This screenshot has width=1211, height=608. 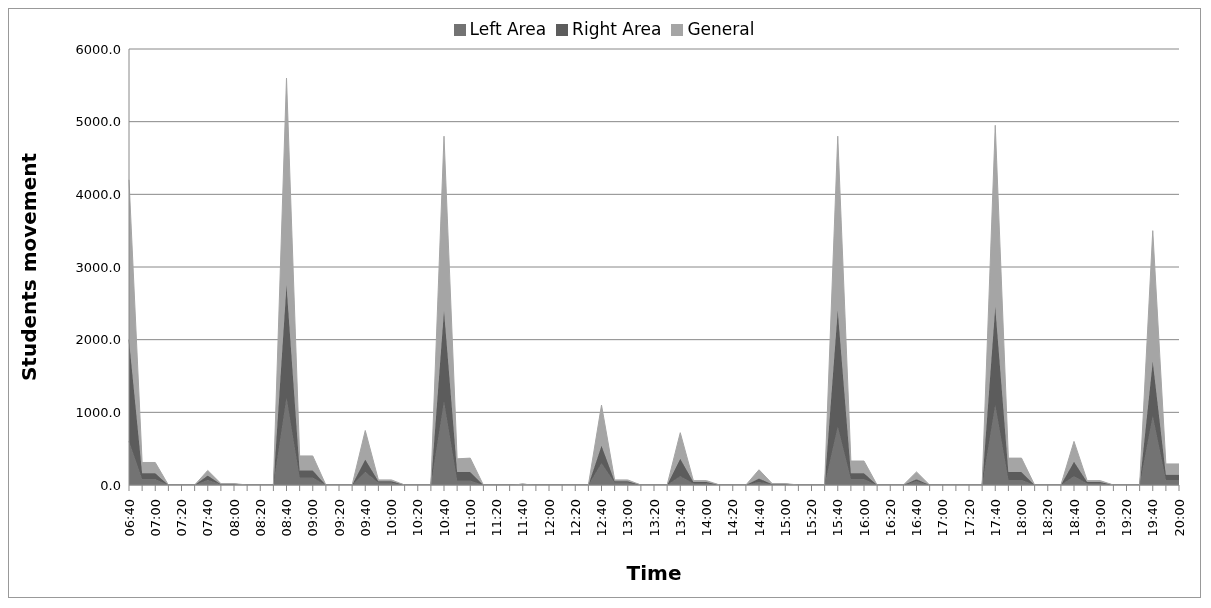 I want to click on x-tick-label: 11:20, so click(x=496, y=518).